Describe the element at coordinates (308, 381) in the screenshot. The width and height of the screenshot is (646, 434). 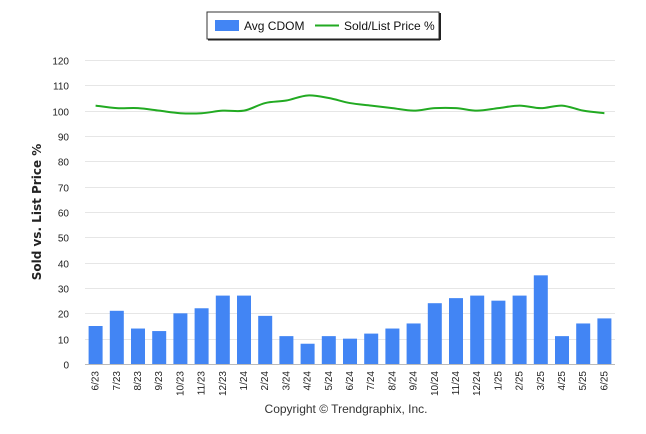
I see `x-tick-label: 4/24` at that location.